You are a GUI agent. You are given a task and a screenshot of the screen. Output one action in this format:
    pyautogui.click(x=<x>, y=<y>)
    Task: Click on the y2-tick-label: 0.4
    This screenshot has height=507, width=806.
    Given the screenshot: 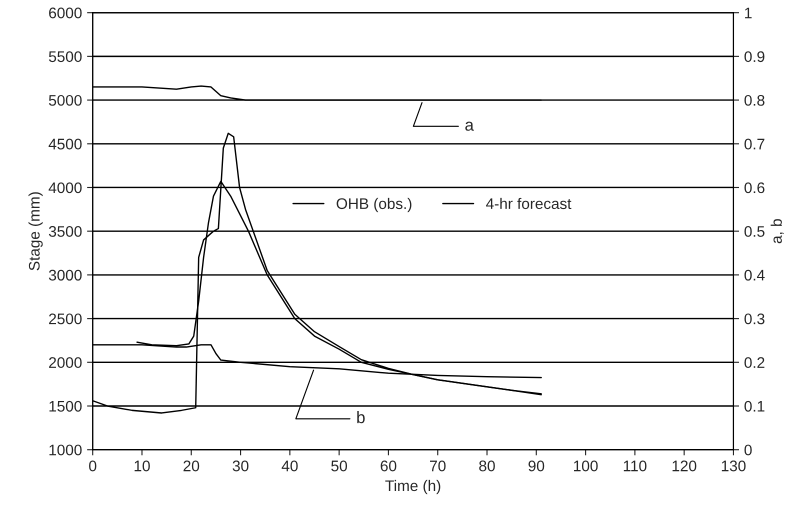 What is the action you would take?
    pyautogui.click(x=754, y=275)
    